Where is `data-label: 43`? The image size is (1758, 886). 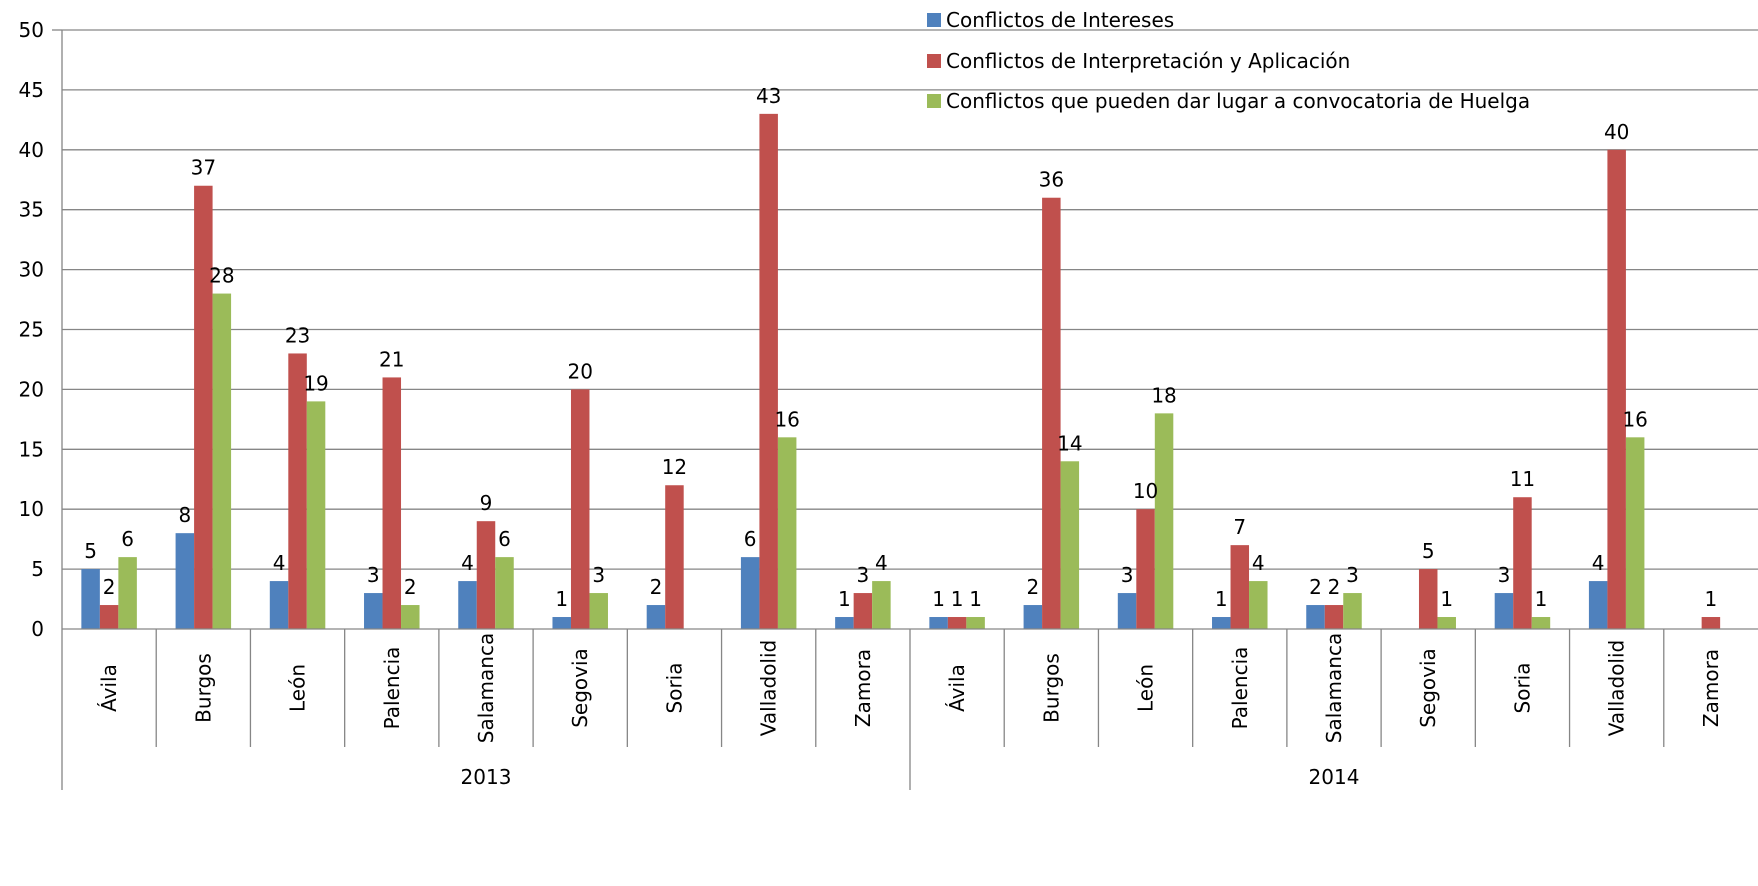 data-label: 43 is located at coordinates (768, 96).